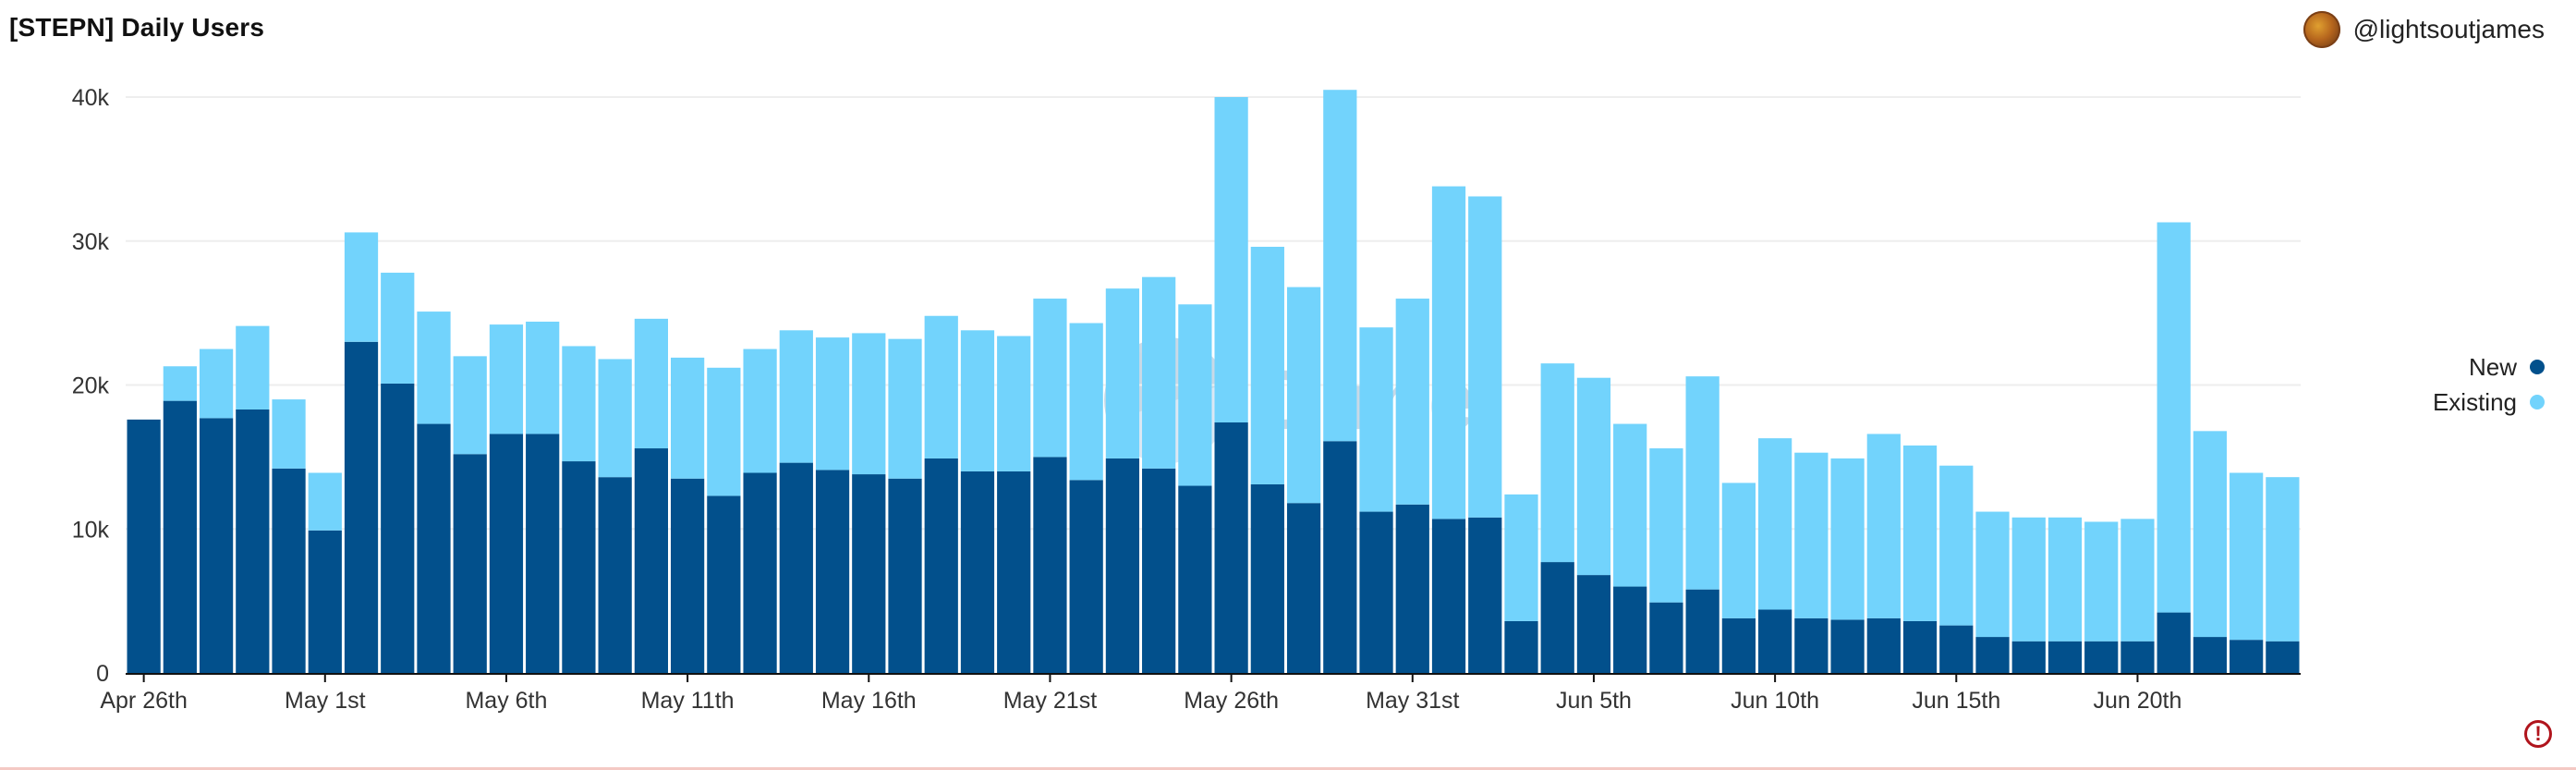 The image size is (2576, 770). Describe the element at coordinates (2489, 367) in the screenshot. I see `legend-item-new: New` at that location.